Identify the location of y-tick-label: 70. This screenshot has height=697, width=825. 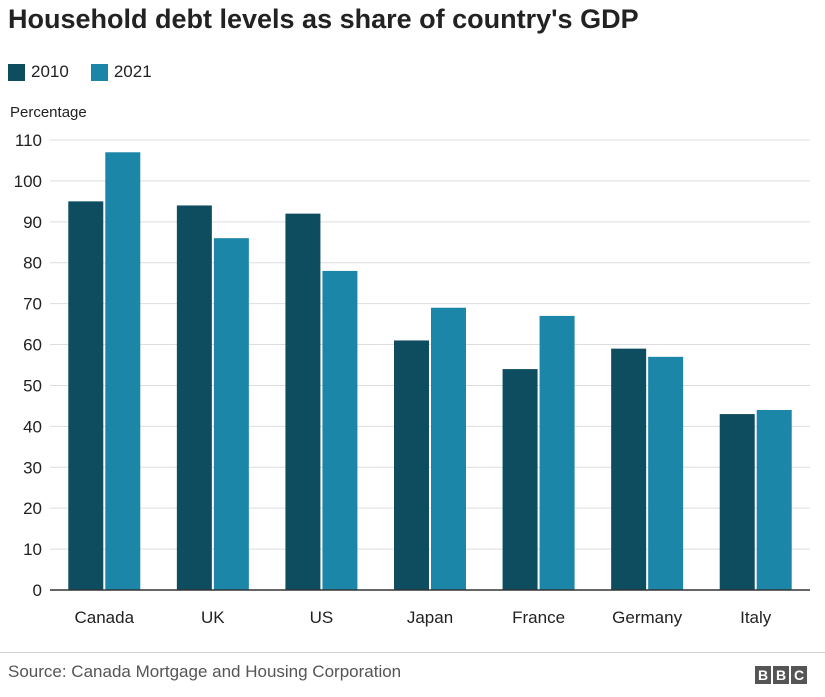
(32, 304).